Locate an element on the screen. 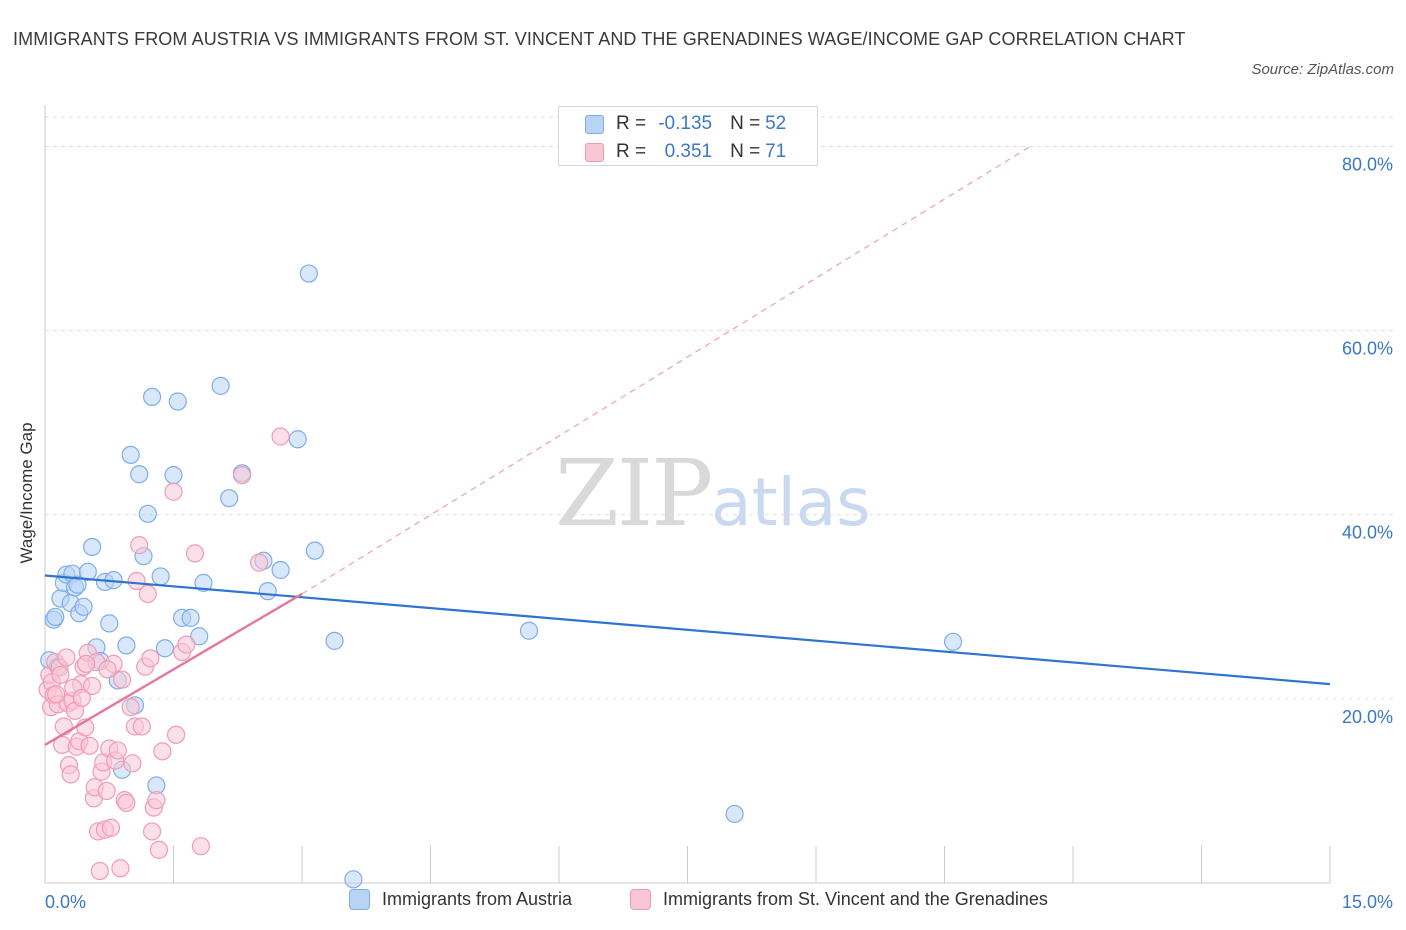 This screenshot has width=1406, height=930. stats-legend-row-stvincent: R = 0.351 N = 71 is located at coordinates (685, 152).